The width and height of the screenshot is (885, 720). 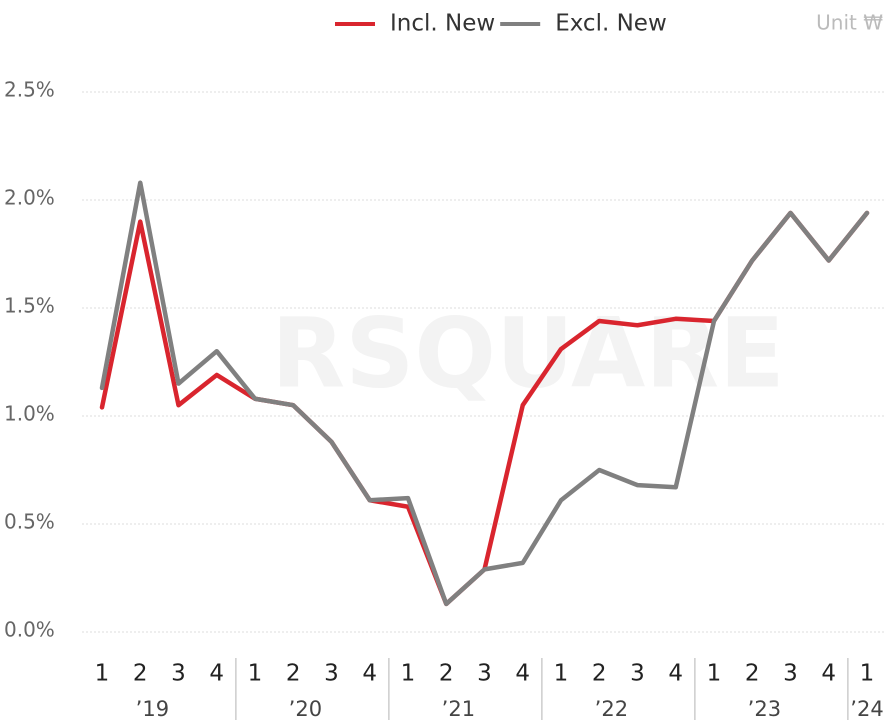 What do you see at coordinates (611, 708) in the screenshot?
I see `year-label: ’22` at bounding box center [611, 708].